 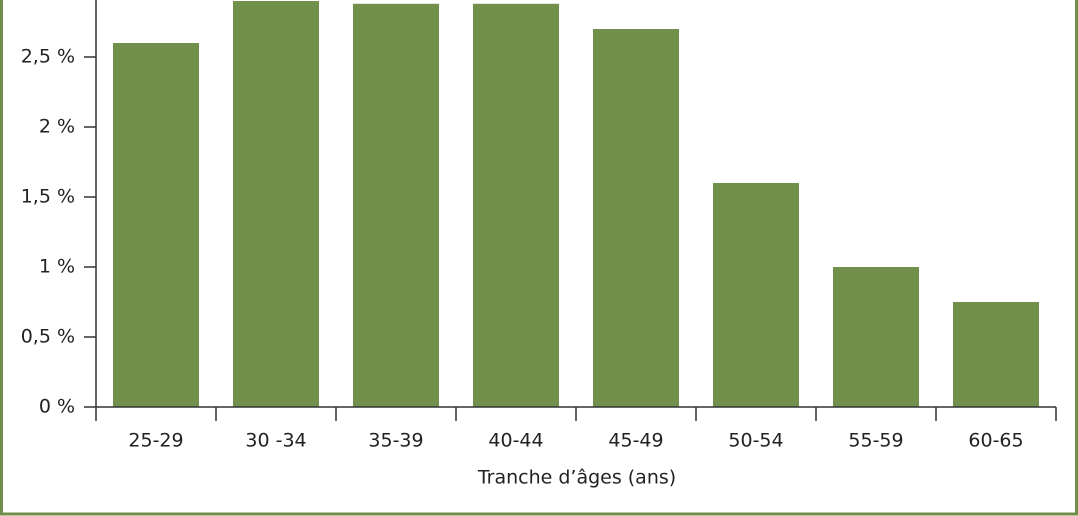 I want to click on x-tick-label: 40-44, so click(x=515, y=441).